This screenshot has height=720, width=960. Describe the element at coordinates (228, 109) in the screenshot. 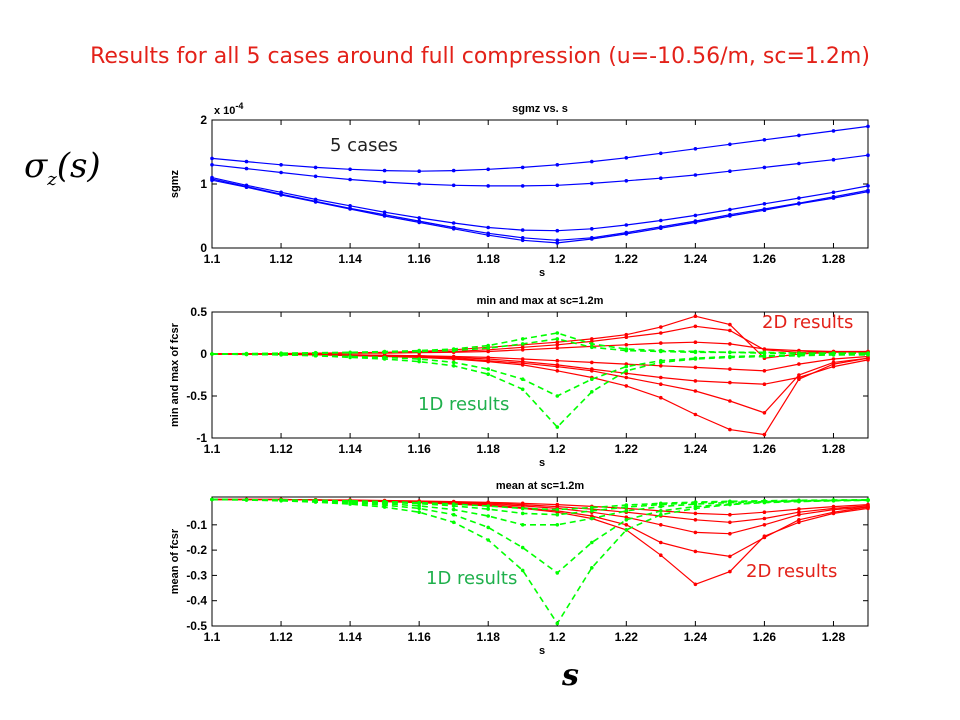

I see `y-exponent-label: x 10-4` at that location.